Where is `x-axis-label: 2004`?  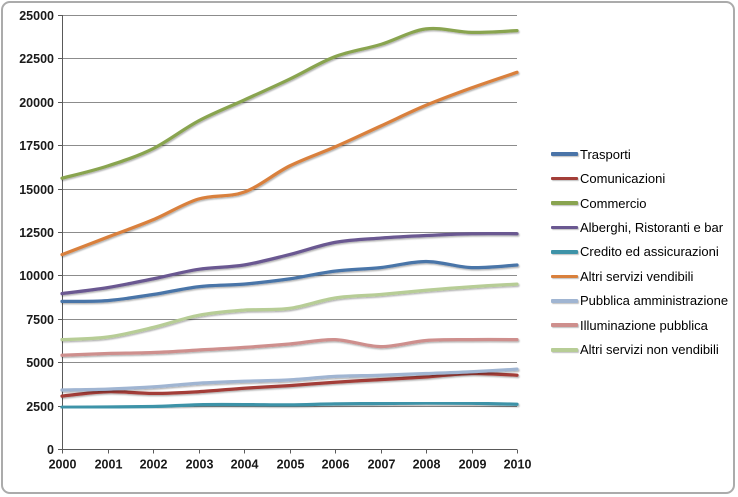 x-axis-label: 2004 is located at coordinates (245, 465).